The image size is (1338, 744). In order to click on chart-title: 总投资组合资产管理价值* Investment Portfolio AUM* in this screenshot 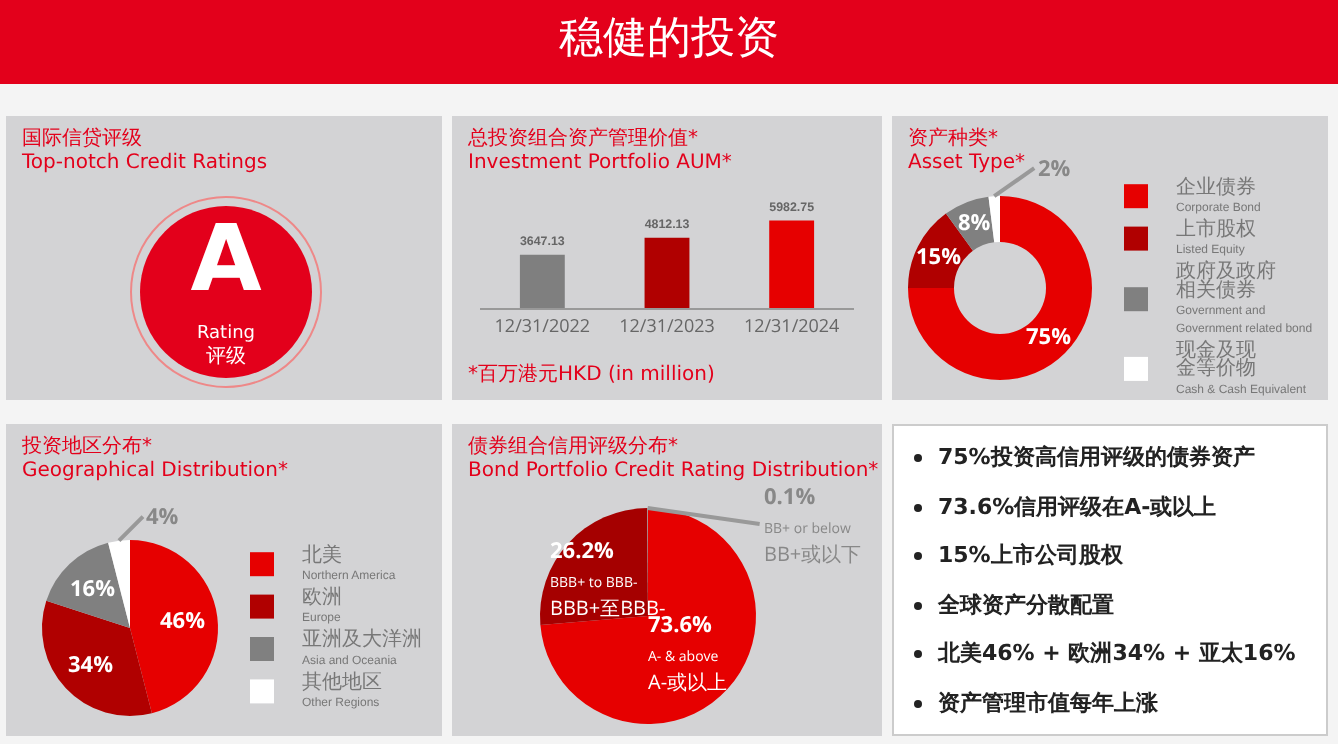, I will do `click(600, 152)`.